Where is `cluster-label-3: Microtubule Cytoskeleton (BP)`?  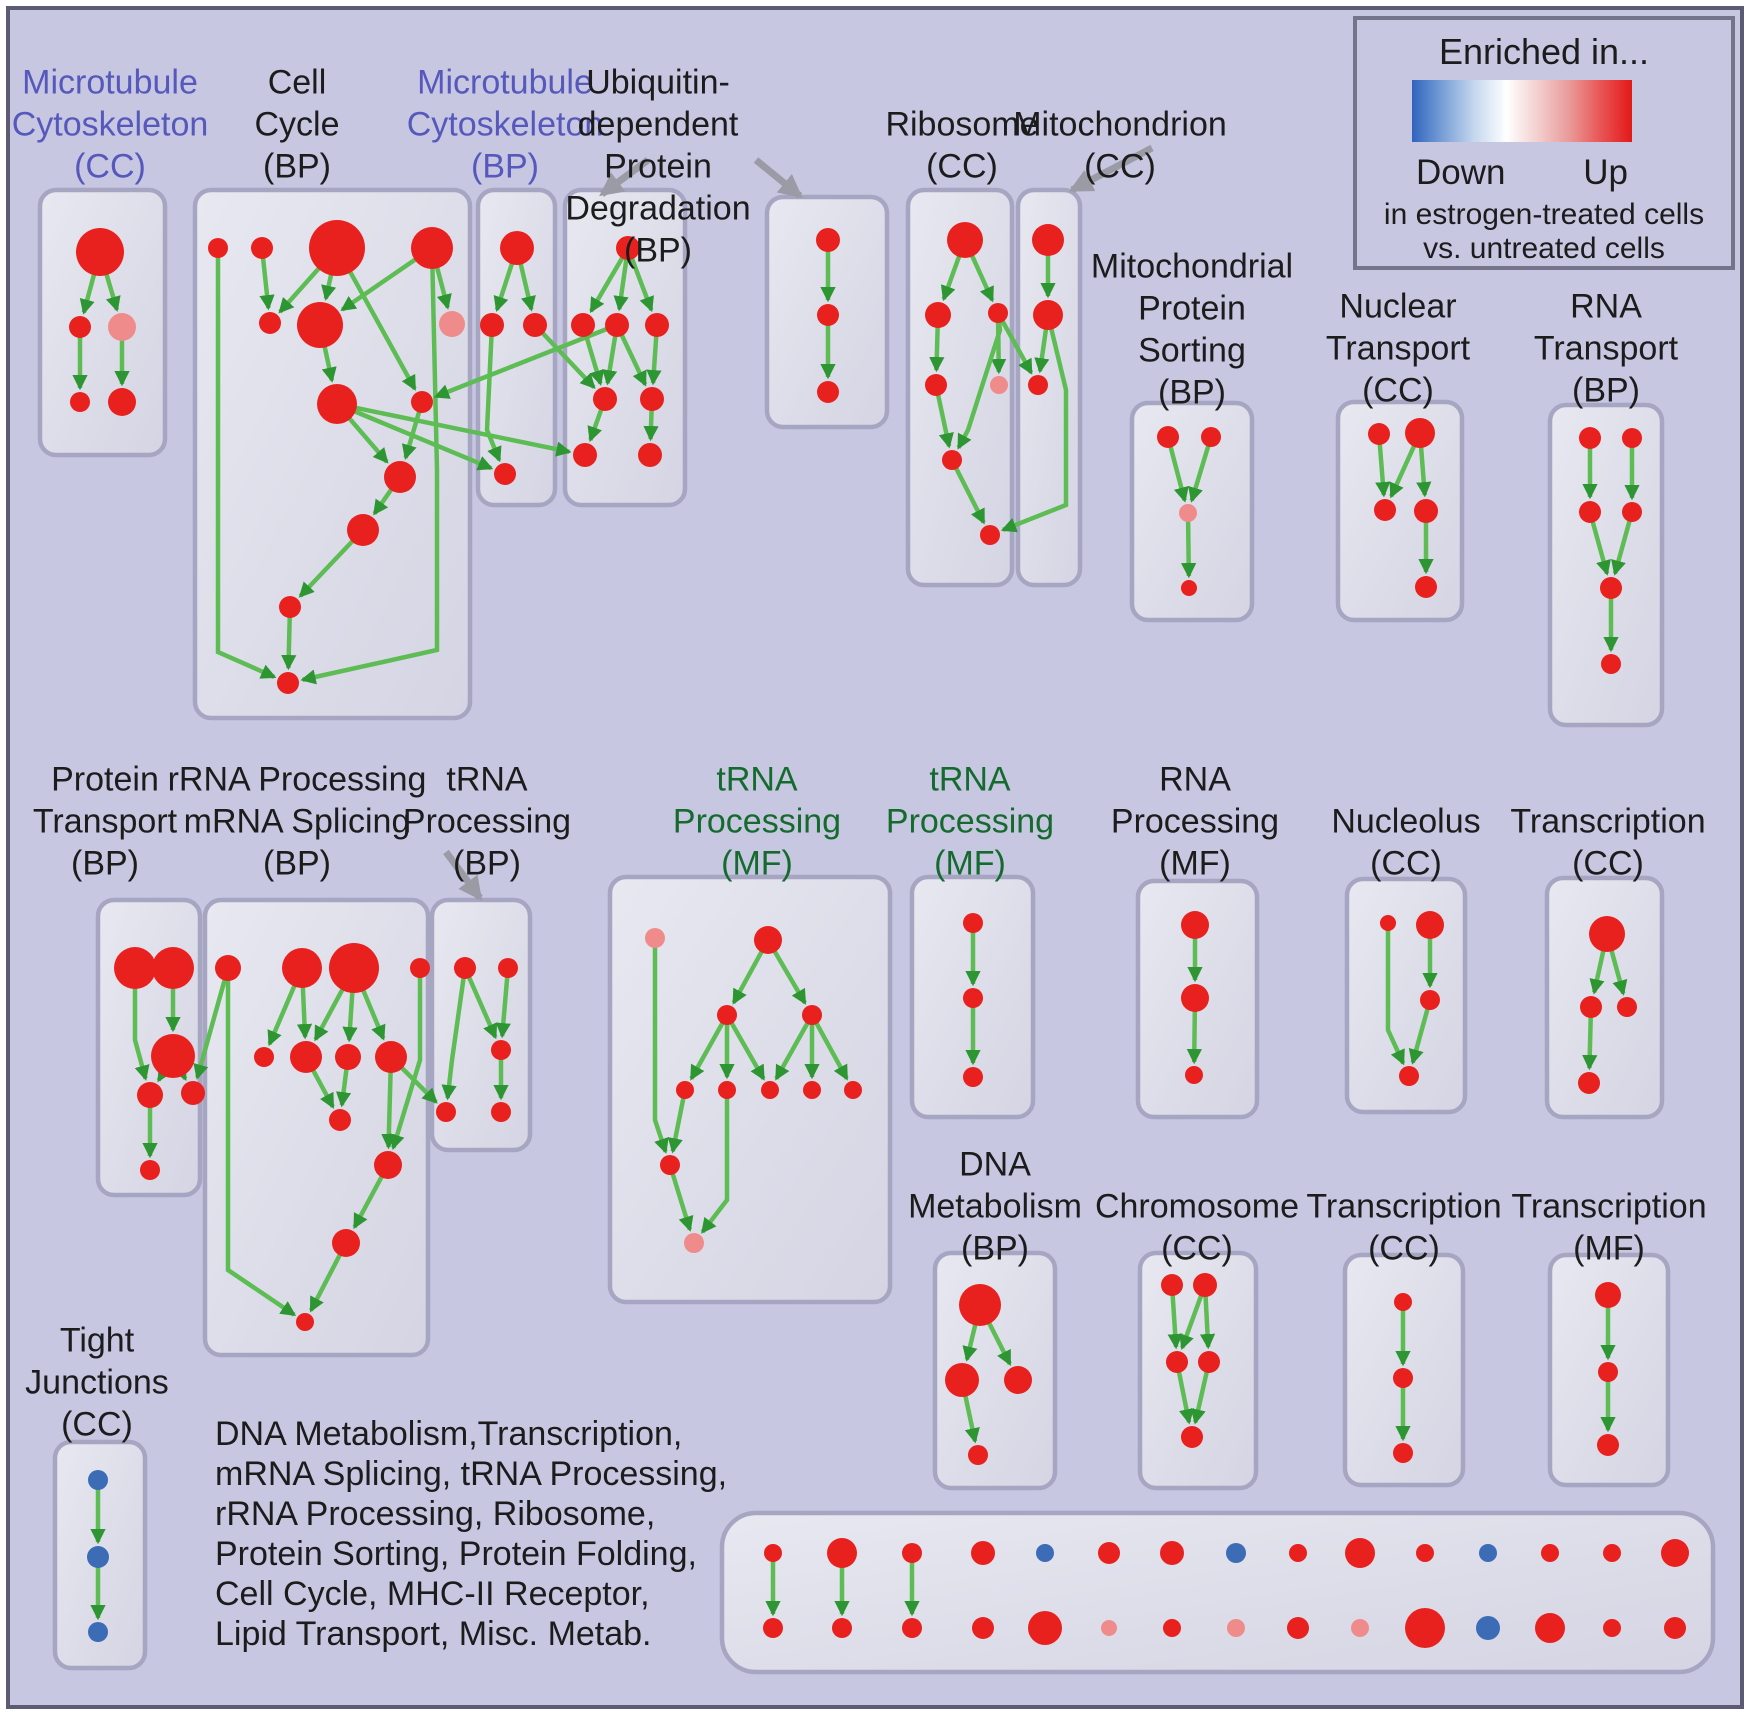 cluster-label-3: Microtubule Cytoskeleton (BP) is located at coordinates (505, 125).